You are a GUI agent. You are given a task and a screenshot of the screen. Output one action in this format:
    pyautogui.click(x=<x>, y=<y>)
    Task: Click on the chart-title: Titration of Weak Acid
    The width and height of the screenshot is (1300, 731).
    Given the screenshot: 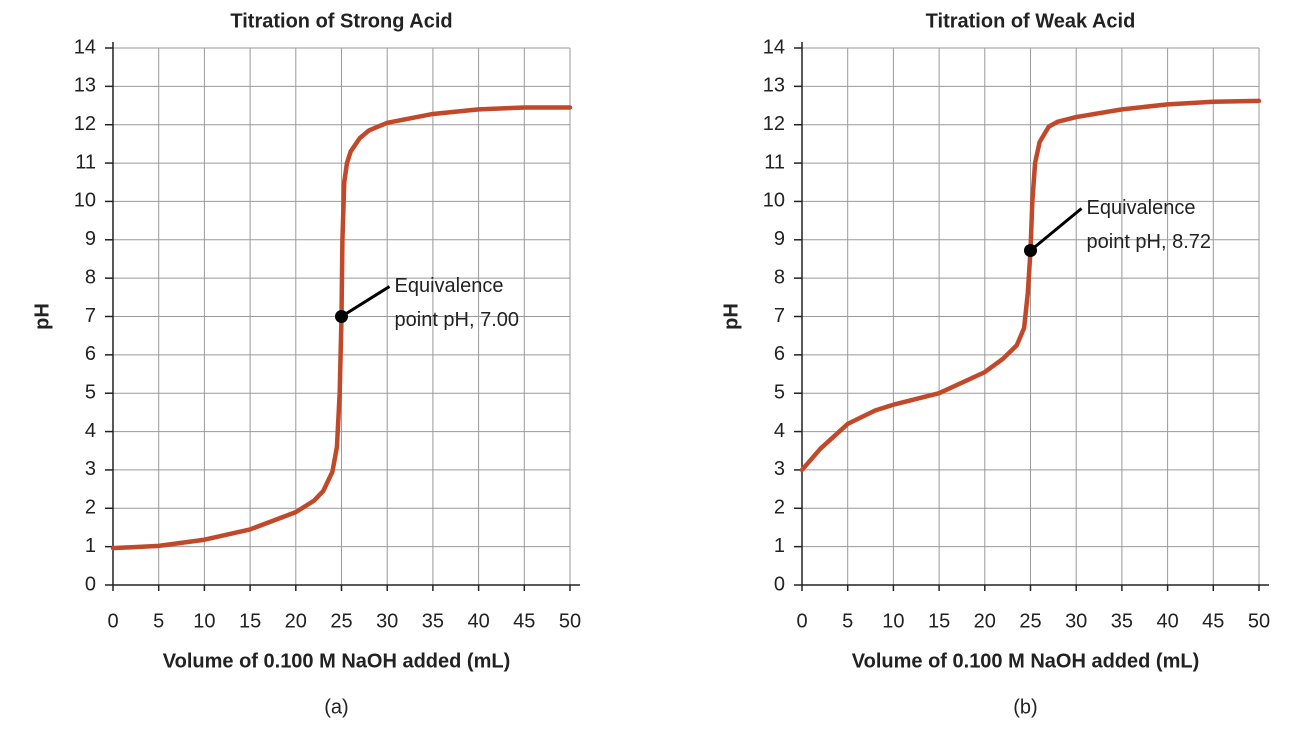 What is the action you would take?
    pyautogui.click(x=1031, y=21)
    